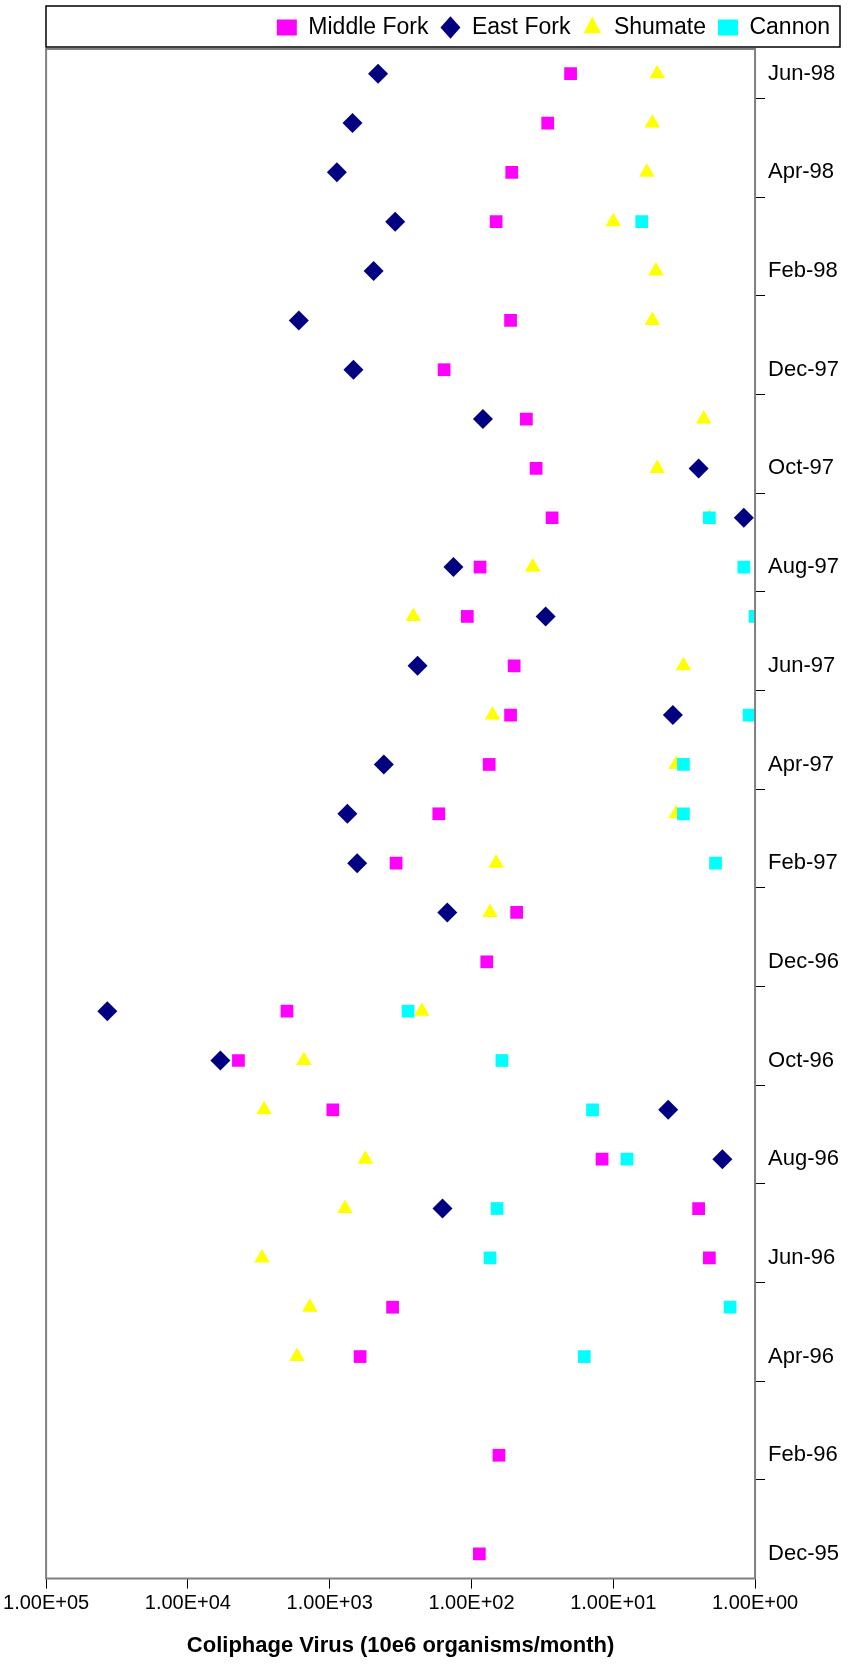 The width and height of the screenshot is (856, 1677). Describe the element at coordinates (801, 1355) in the screenshot. I see `y-tick-label: Apr-96` at that location.